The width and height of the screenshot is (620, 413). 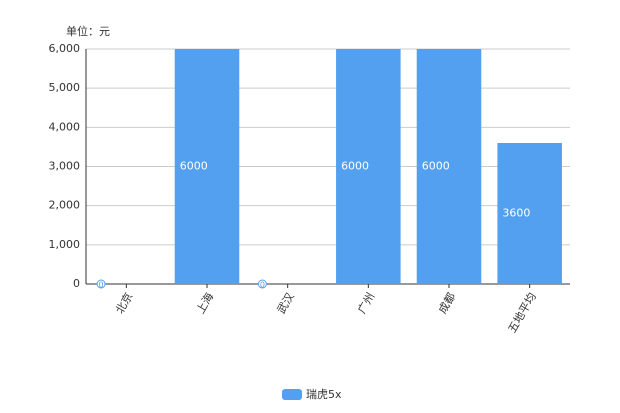 I want to click on x-tick-label: 五地平均, so click(x=522, y=313).